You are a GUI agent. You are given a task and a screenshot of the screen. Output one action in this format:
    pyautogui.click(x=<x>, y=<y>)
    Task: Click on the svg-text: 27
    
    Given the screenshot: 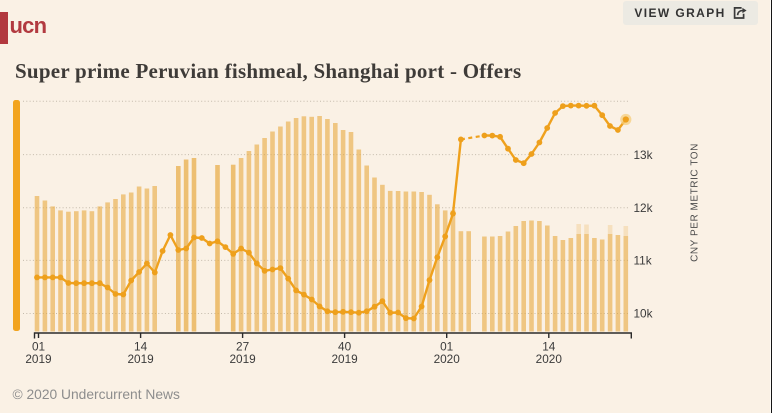 What is the action you would take?
    pyautogui.click(x=242, y=347)
    